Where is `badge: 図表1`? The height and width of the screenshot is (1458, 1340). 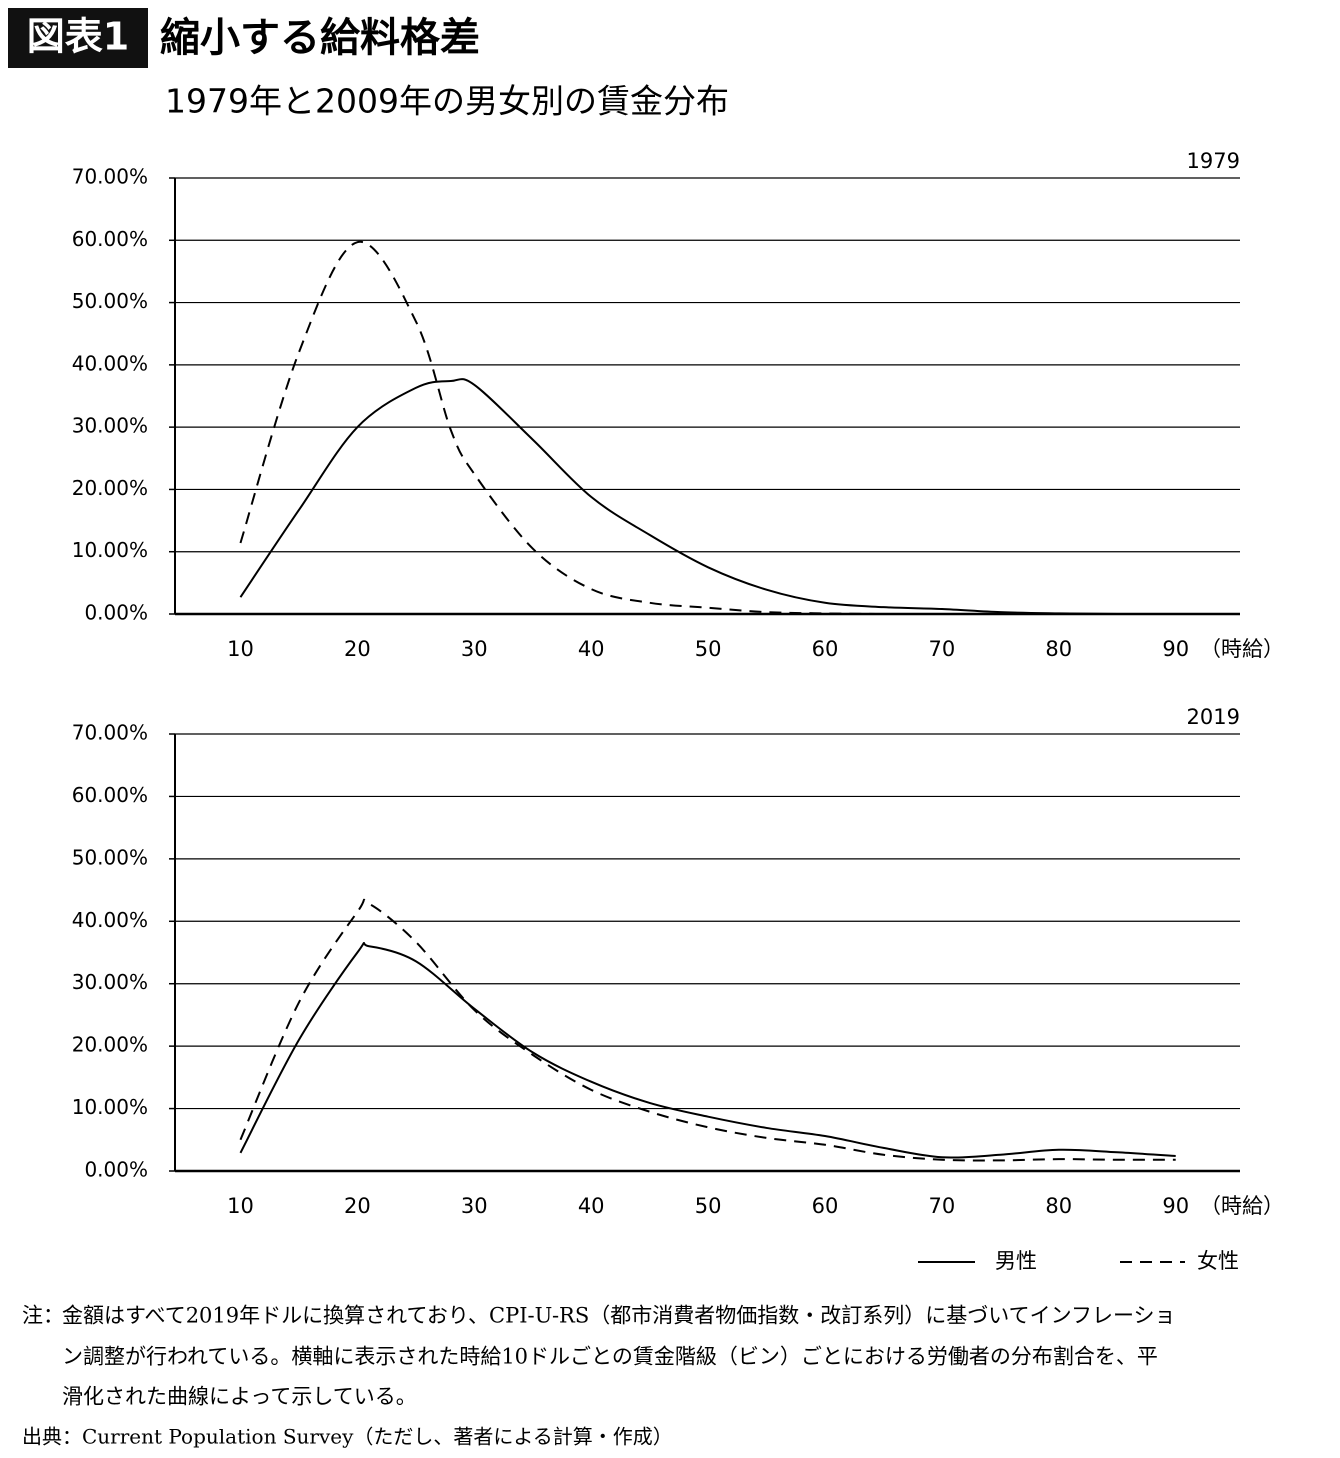
badge: 図表1 is located at coordinates (78, 37).